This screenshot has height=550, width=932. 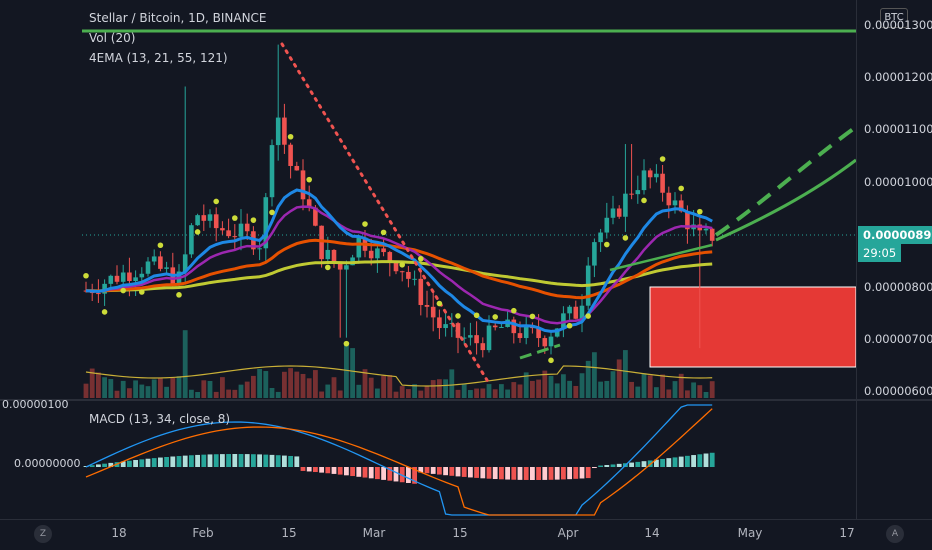 I want to click on support-box, so click(x=753, y=327).